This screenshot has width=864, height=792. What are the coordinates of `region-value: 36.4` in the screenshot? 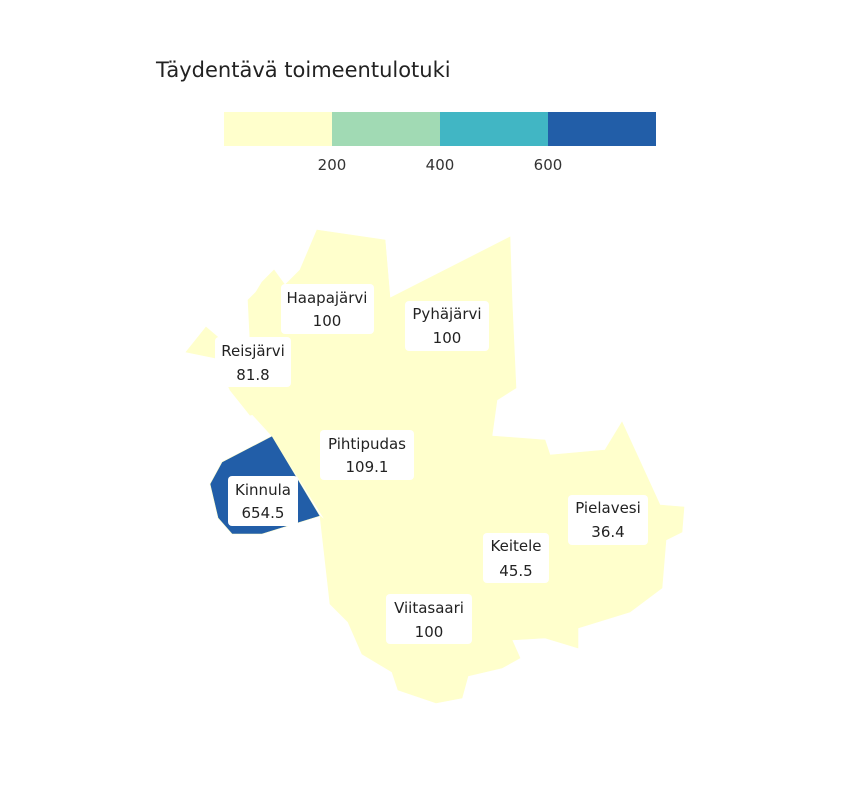 It's located at (607, 532).